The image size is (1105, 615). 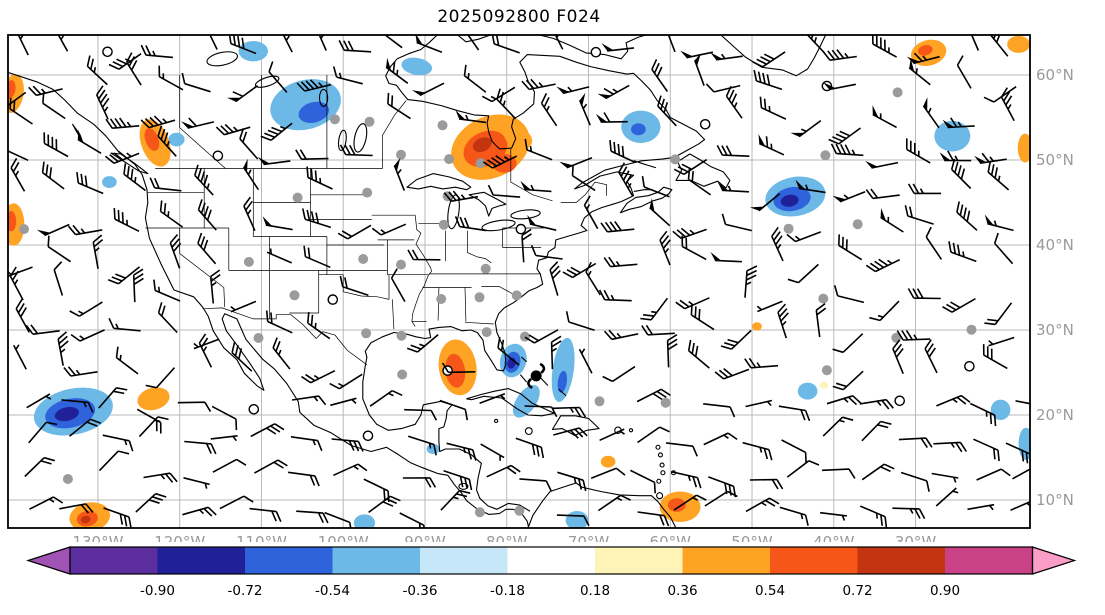 I want to click on colorbar-tick-label: -0.54, so click(x=332, y=591).